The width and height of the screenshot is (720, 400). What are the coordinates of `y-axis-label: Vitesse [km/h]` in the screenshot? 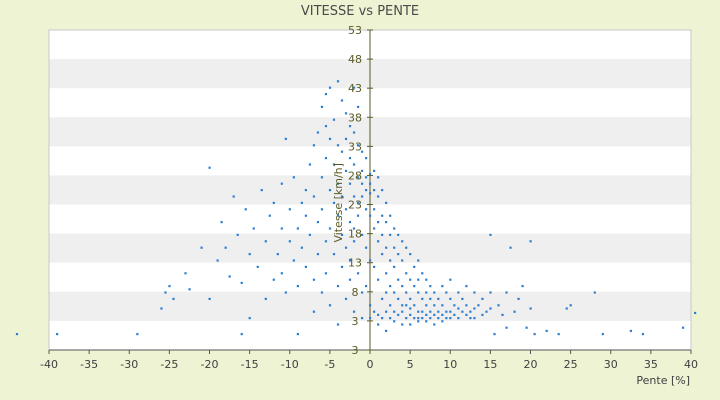 It's located at (338, 203).